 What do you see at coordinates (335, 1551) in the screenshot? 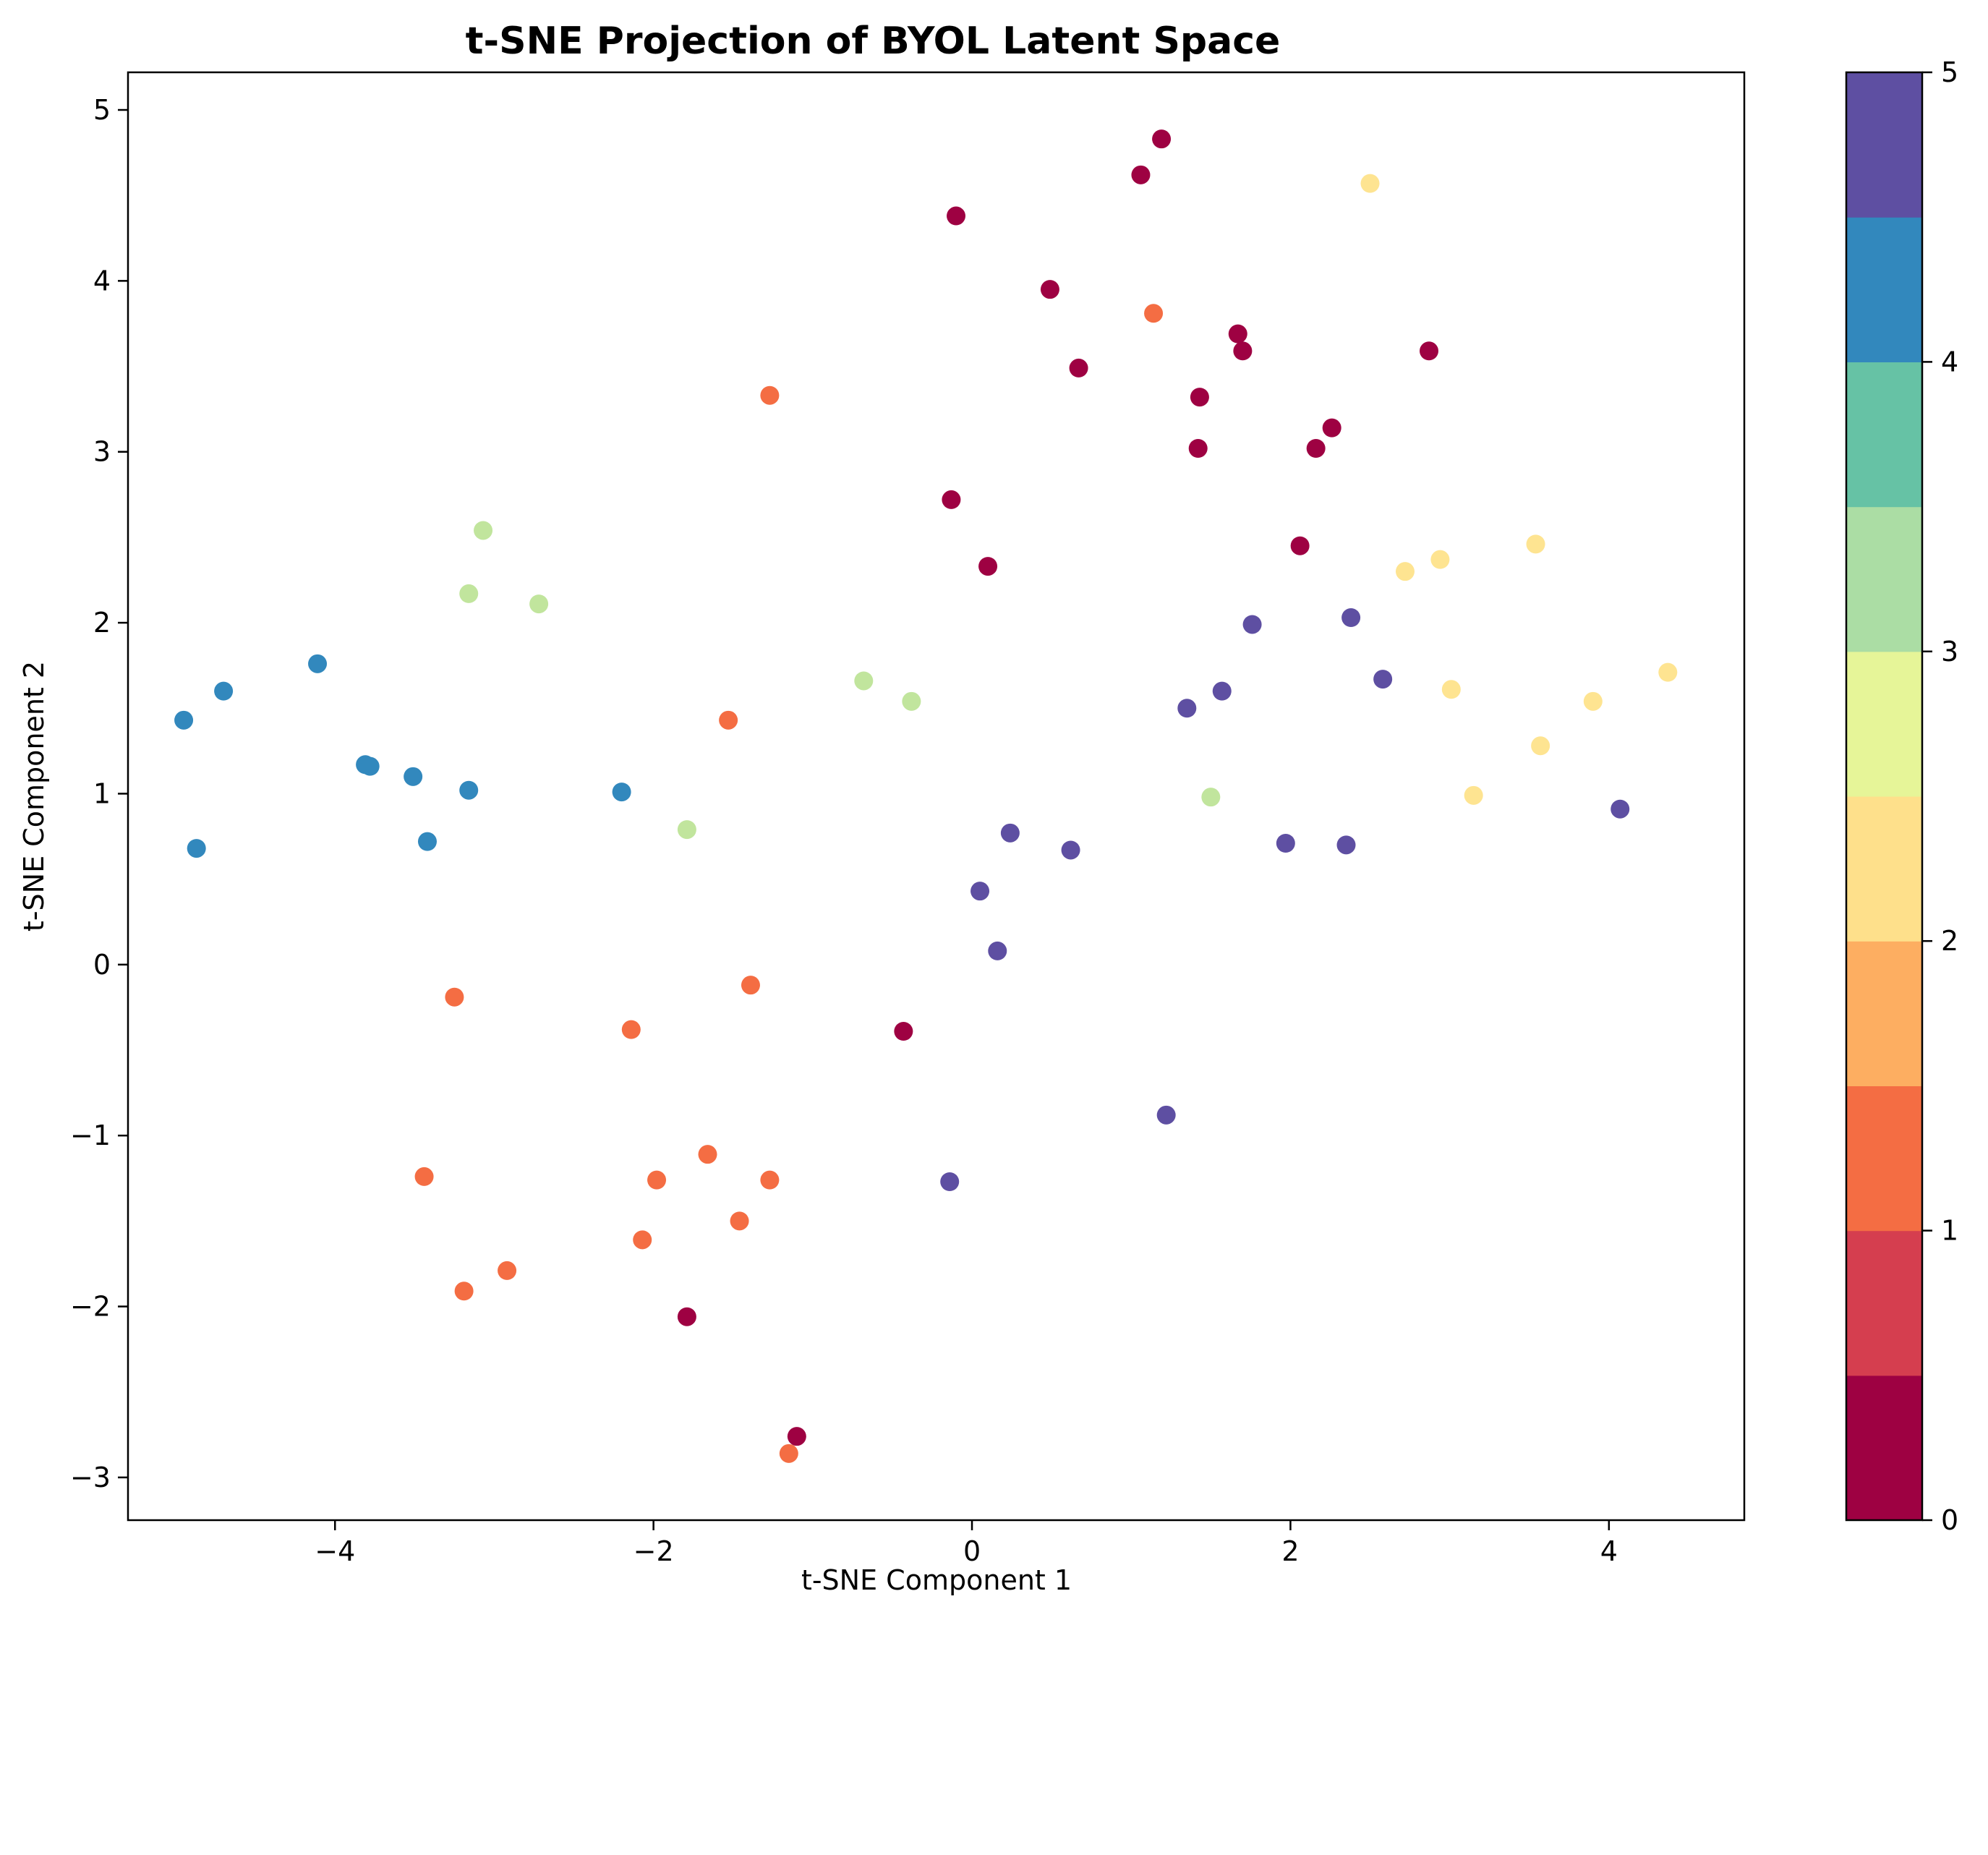
I see `x-tick-label: −4` at bounding box center [335, 1551].